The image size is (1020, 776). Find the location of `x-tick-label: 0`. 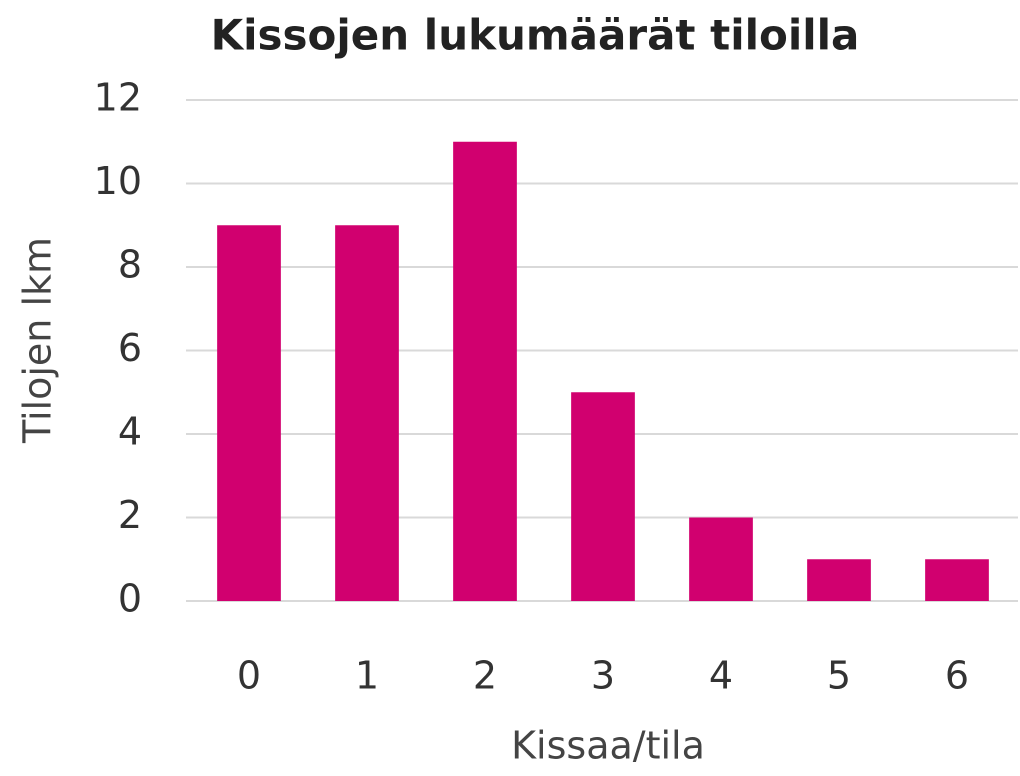

x-tick-label: 0 is located at coordinates (249, 676).